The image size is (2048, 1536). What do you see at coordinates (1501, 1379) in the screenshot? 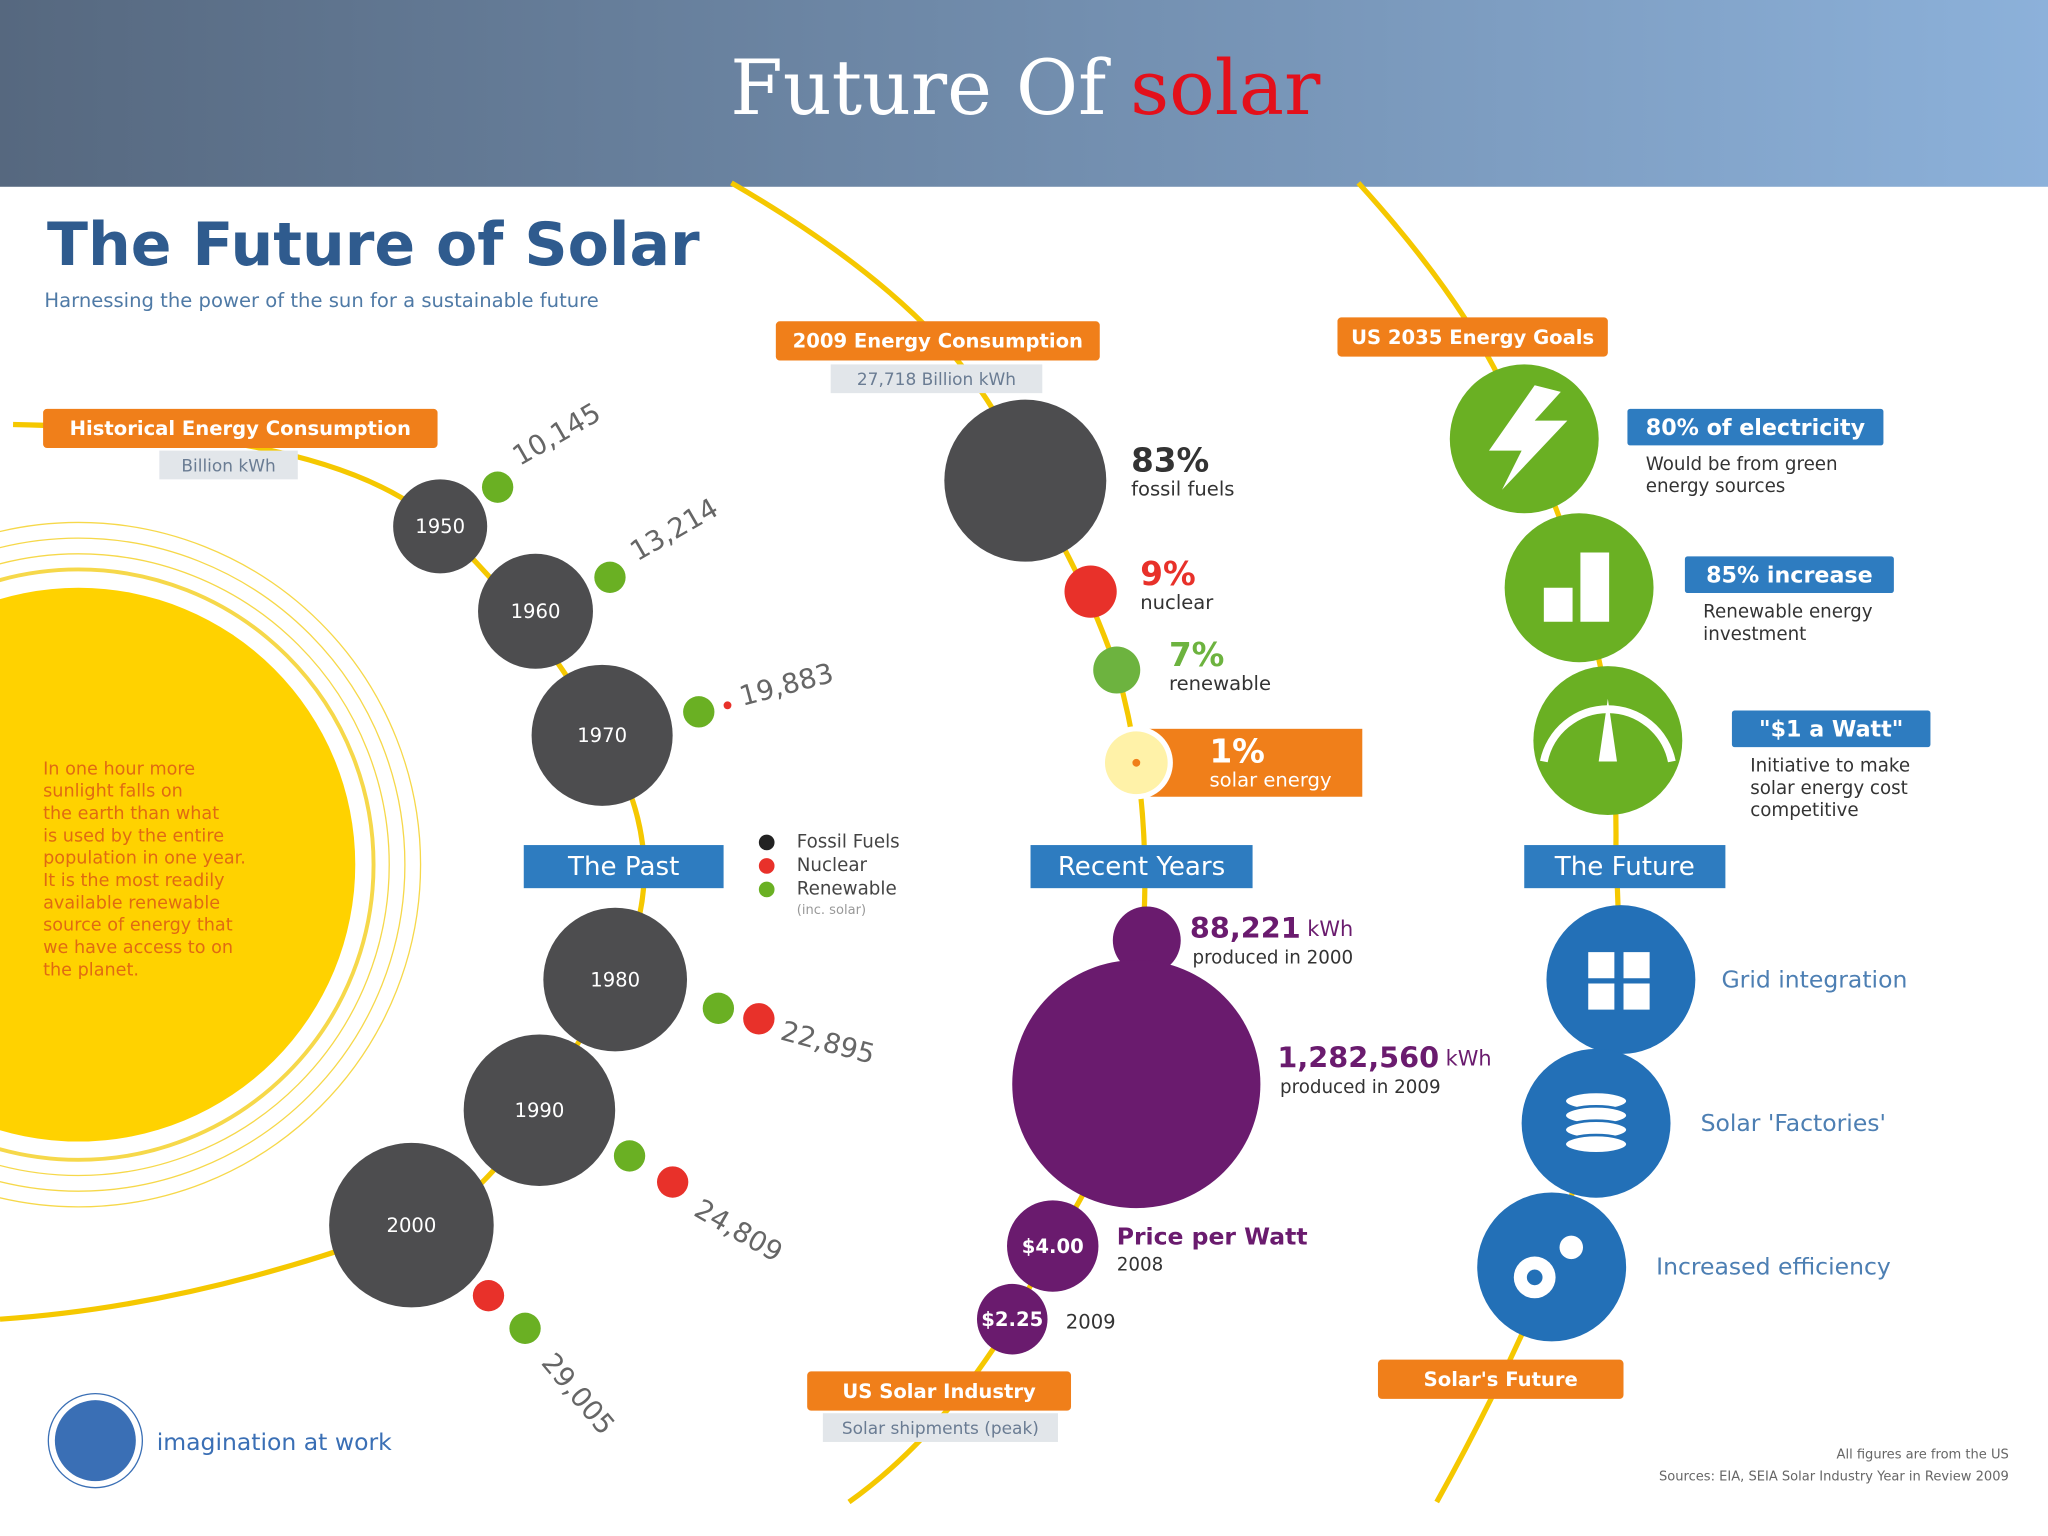
I see `future-footer-label: Solar's Future` at bounding box center [1501, 1379].